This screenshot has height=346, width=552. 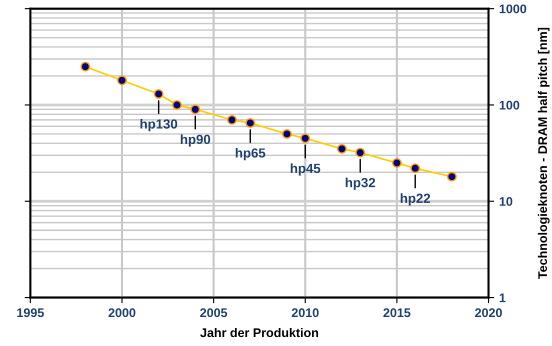 I want to click on annotation: hp32, so click(x=361, y=184).